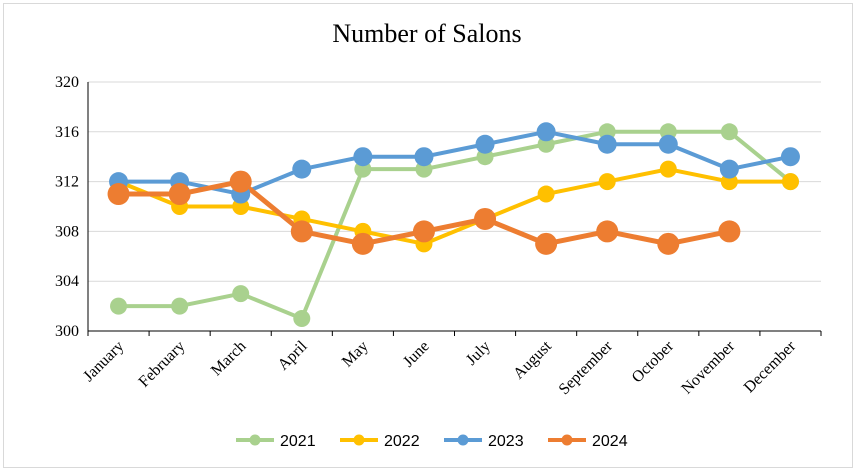  Describe the element at coordinates (546, 132) in the screenshot. I see `data-point-2023-august` at that location.